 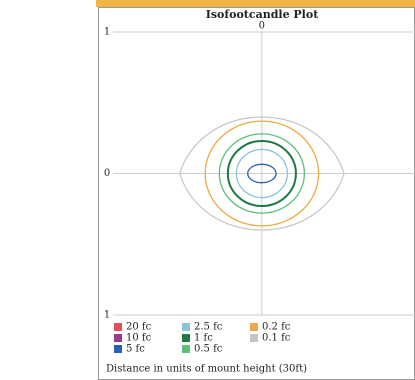 I want to click on legend-label: 10 fc, so click(x=139, y=338).